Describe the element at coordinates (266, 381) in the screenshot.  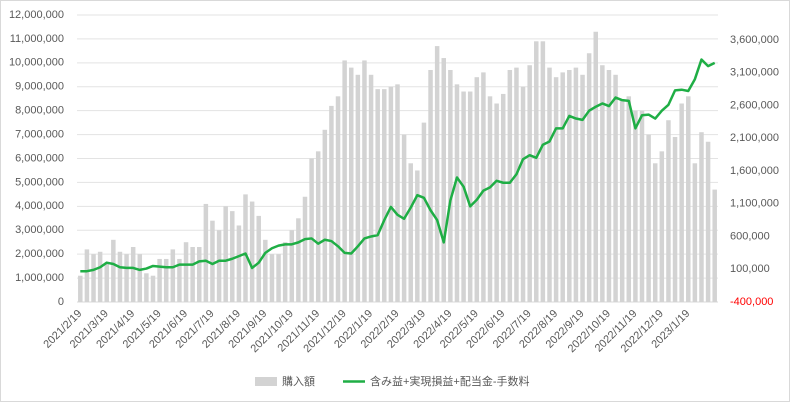
I see `legend-swatch` at that location.